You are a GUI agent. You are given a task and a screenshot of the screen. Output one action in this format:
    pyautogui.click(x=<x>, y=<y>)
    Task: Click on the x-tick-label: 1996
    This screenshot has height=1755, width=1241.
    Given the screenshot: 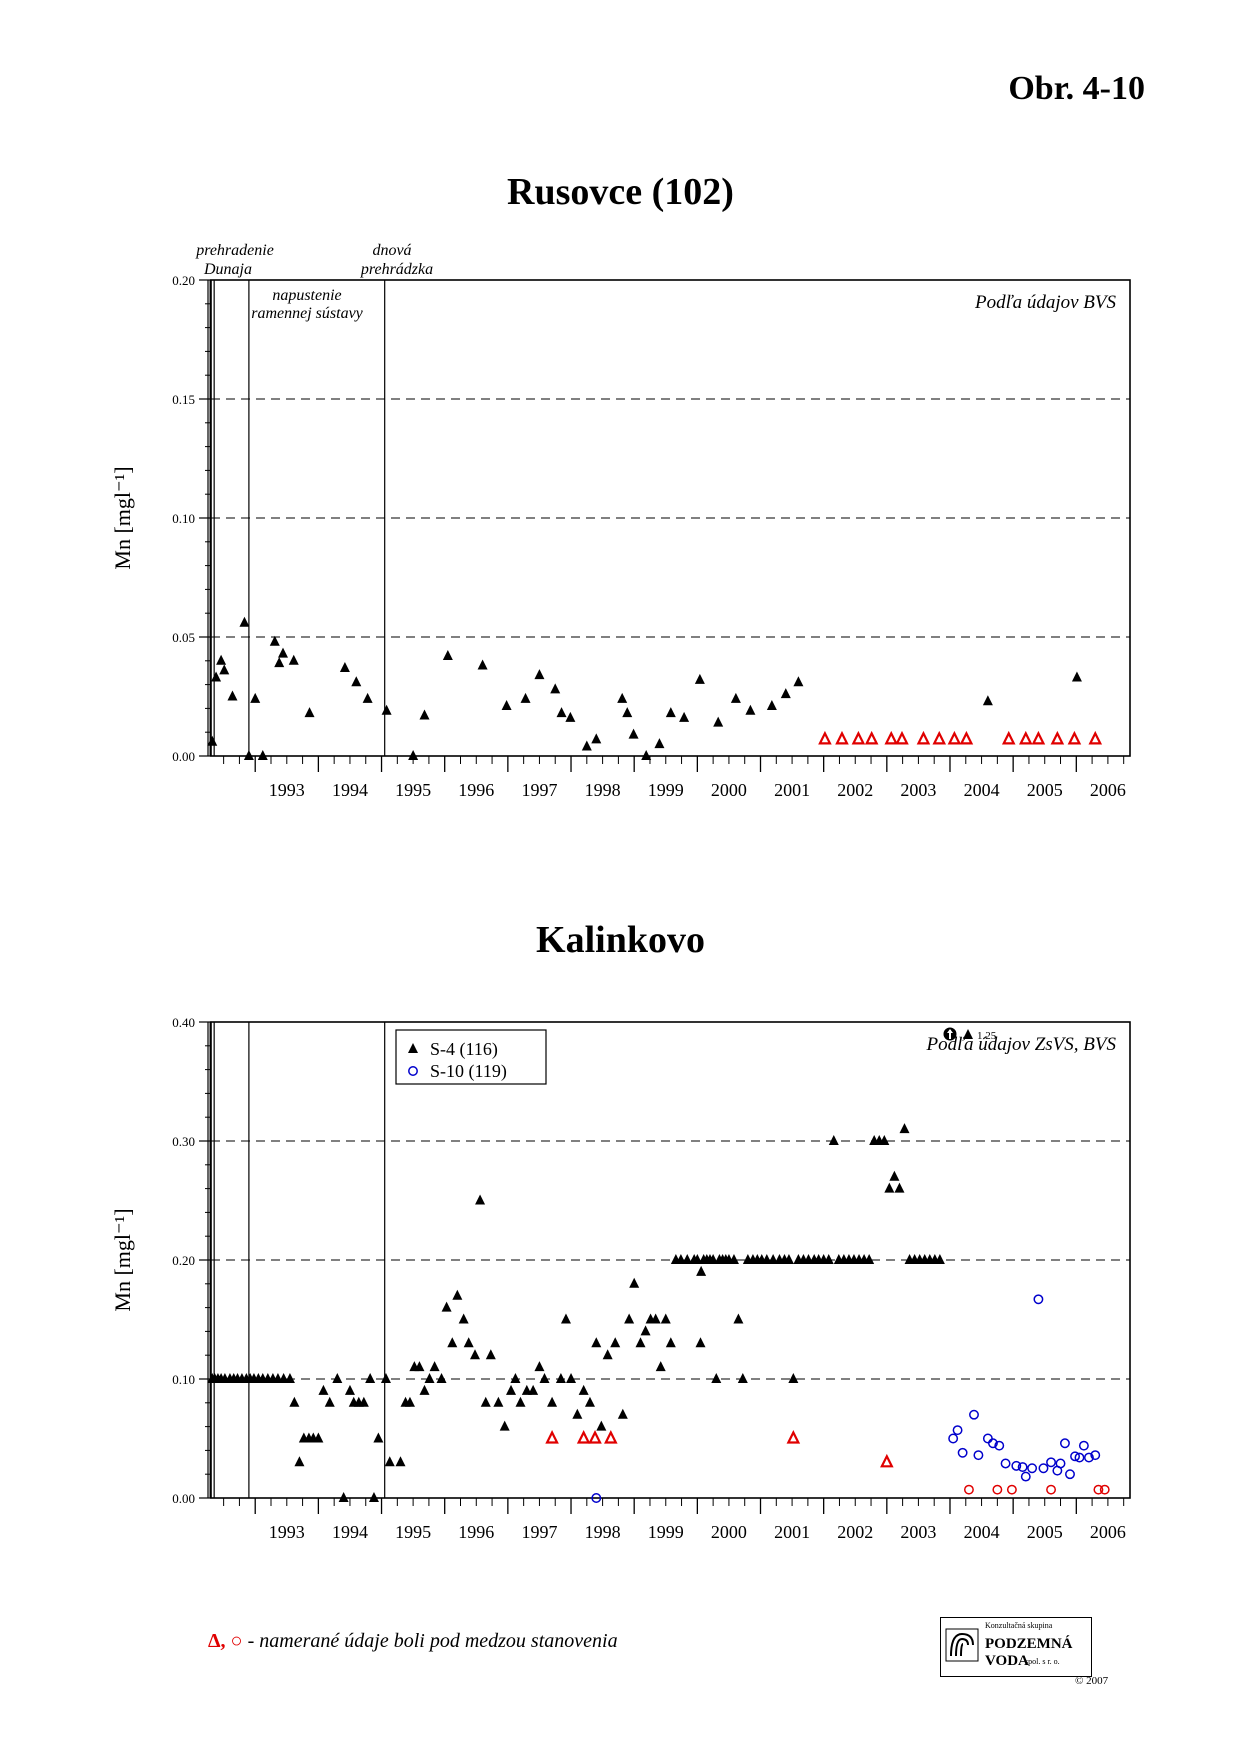 What is the action you would take?
    pyautogui.click(x=476, y=1532)
    